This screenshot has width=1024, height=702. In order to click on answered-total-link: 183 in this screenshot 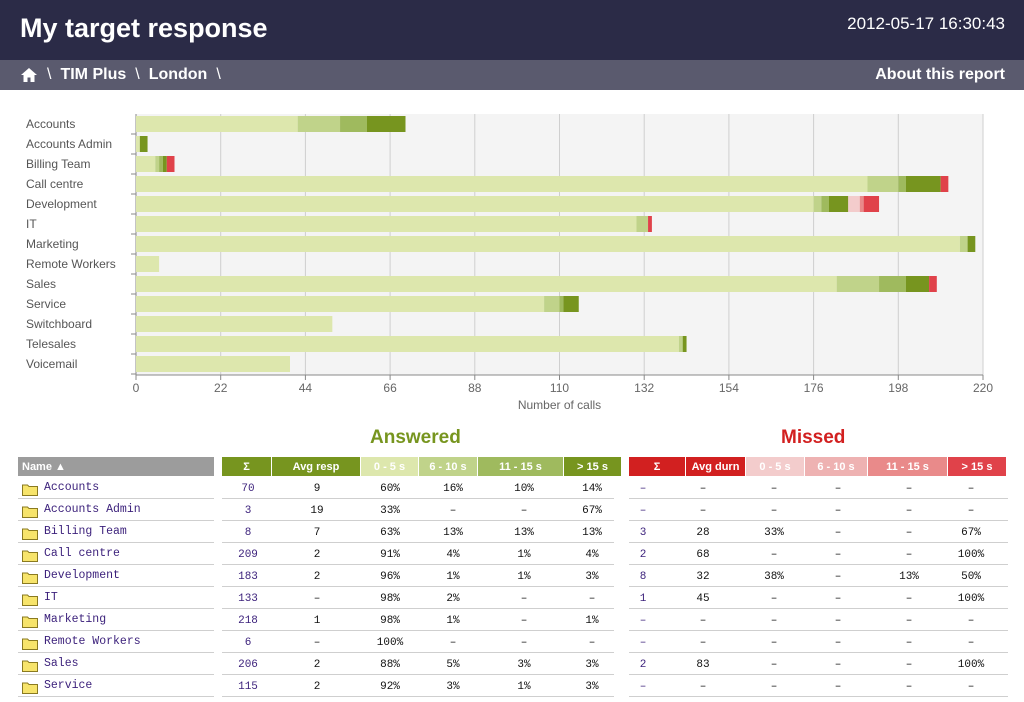, I will do `click(248, 577)`.